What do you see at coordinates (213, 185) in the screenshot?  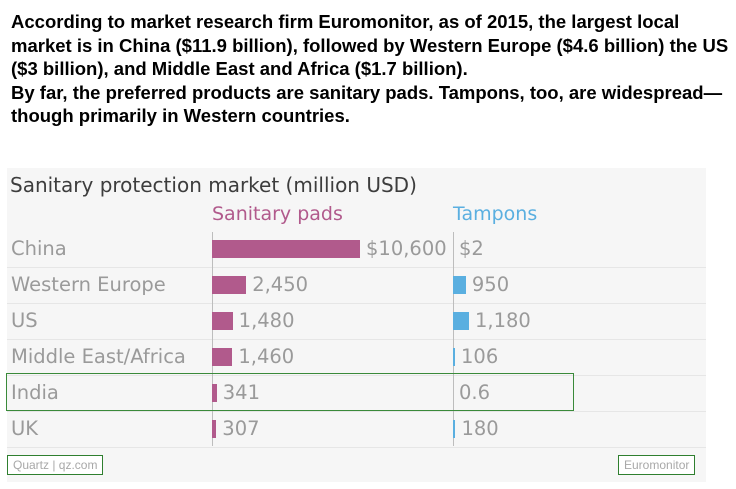 I see `chart-title: Sanitary protection market (million USD)` at bounding box center [213, 185].